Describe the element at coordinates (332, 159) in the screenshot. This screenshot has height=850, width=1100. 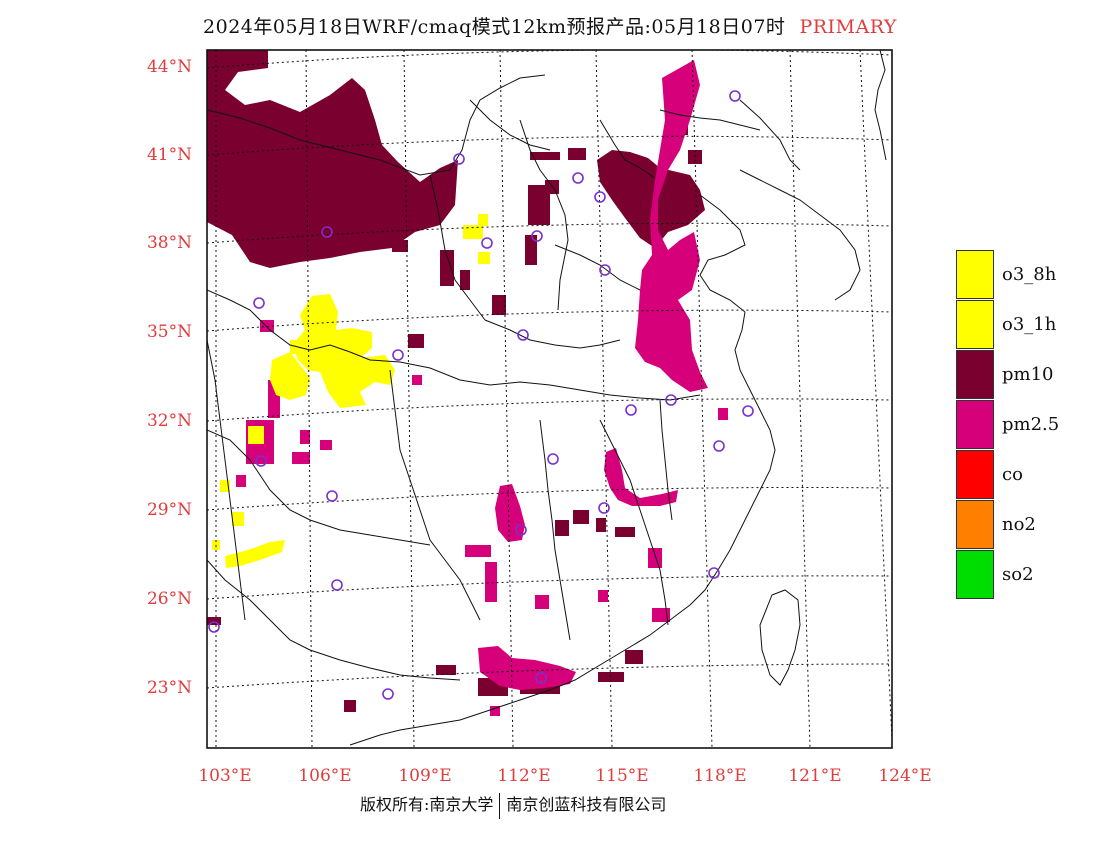
I see `pm10-region-northwest` at that location.